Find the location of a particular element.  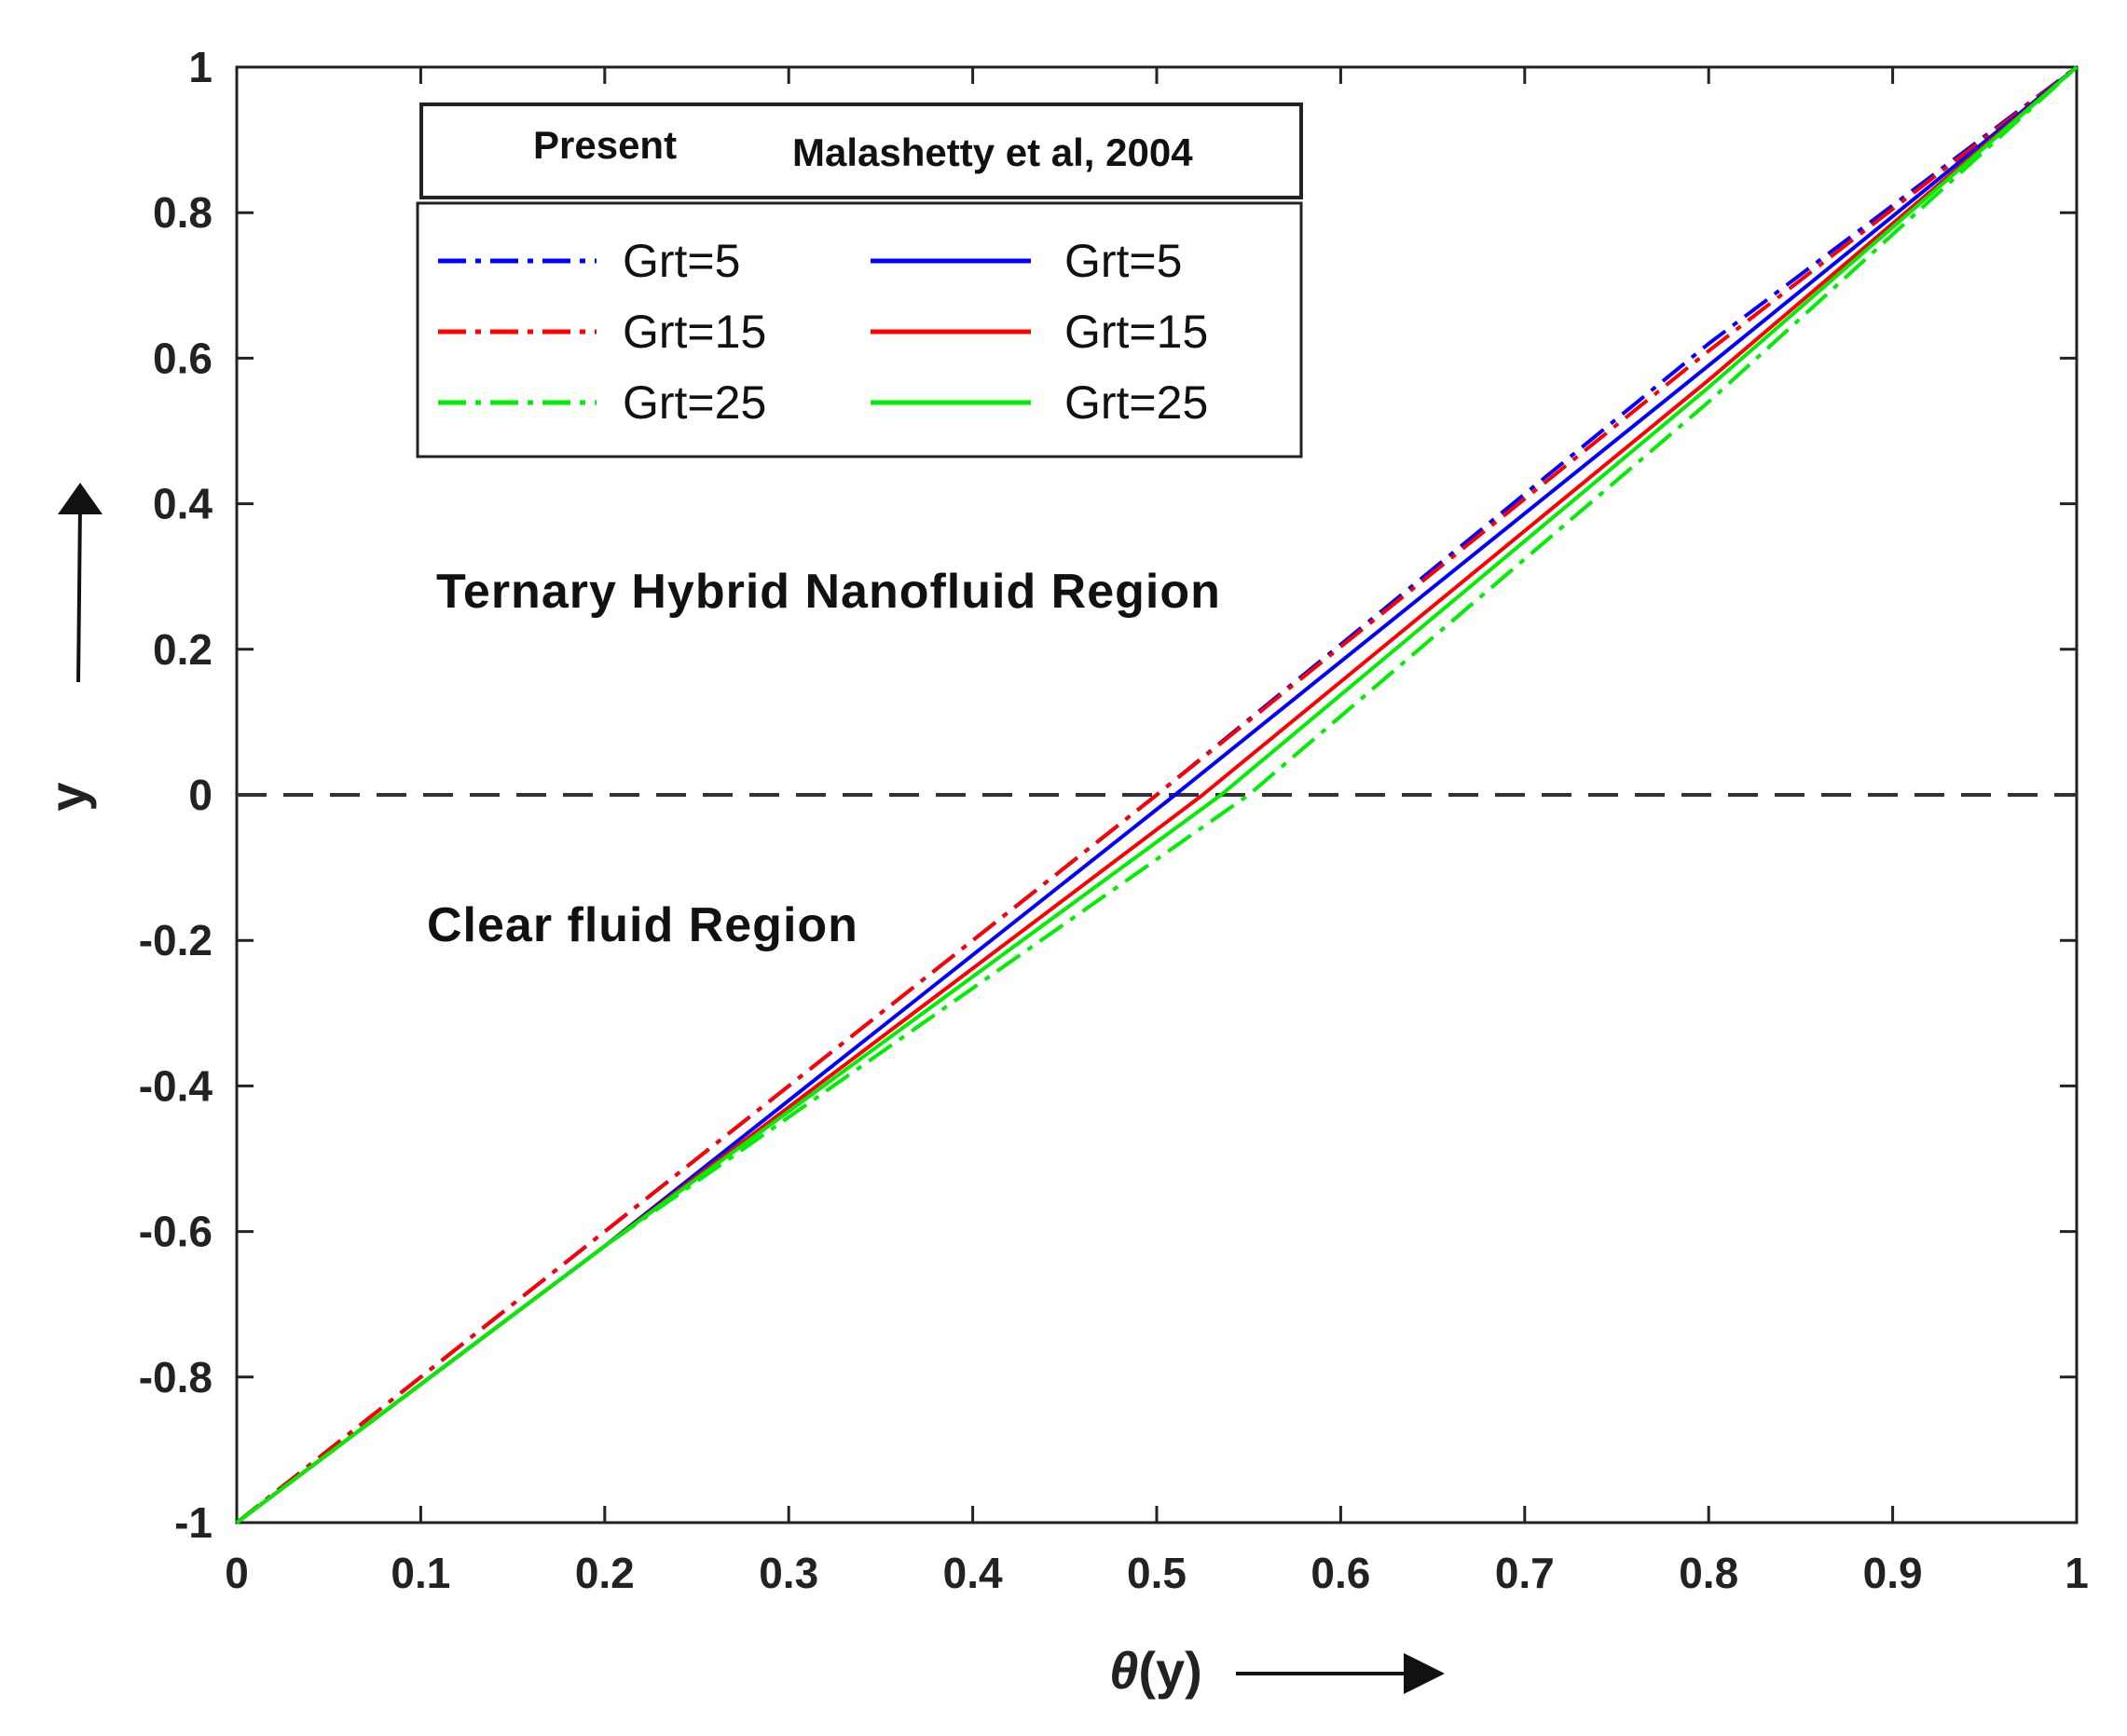

y-axis-label-group: y is located at coordinates (70, 647).